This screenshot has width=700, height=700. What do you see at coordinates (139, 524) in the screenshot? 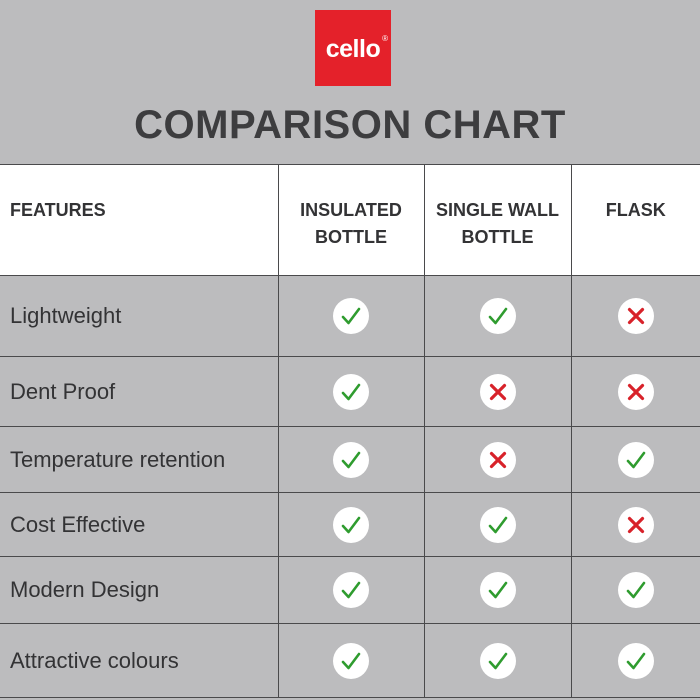
I see `feature-label: Cost Effective` at bounding box center [139, 524].